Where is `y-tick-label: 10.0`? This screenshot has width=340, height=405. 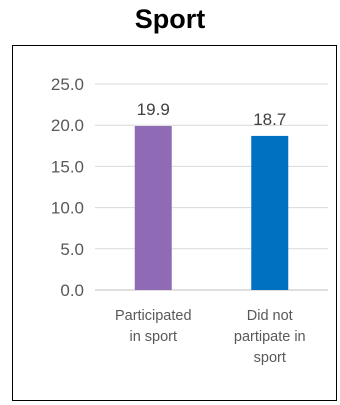 y-tick-label: 10.0 is located at coordinates (67, 208).